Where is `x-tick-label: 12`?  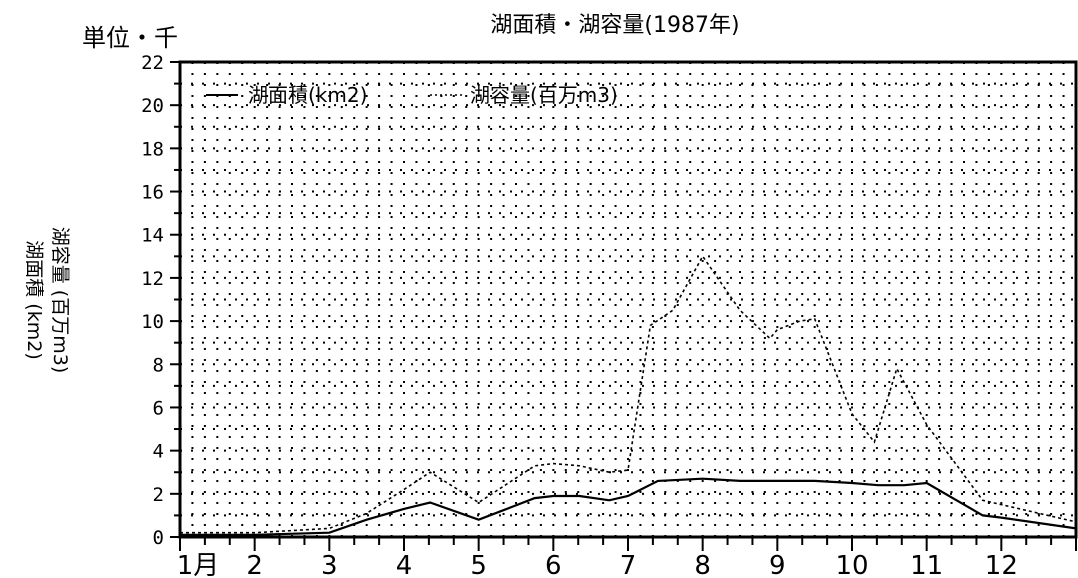
x-tick-label: 12 is located at coordinates (1001, 564).